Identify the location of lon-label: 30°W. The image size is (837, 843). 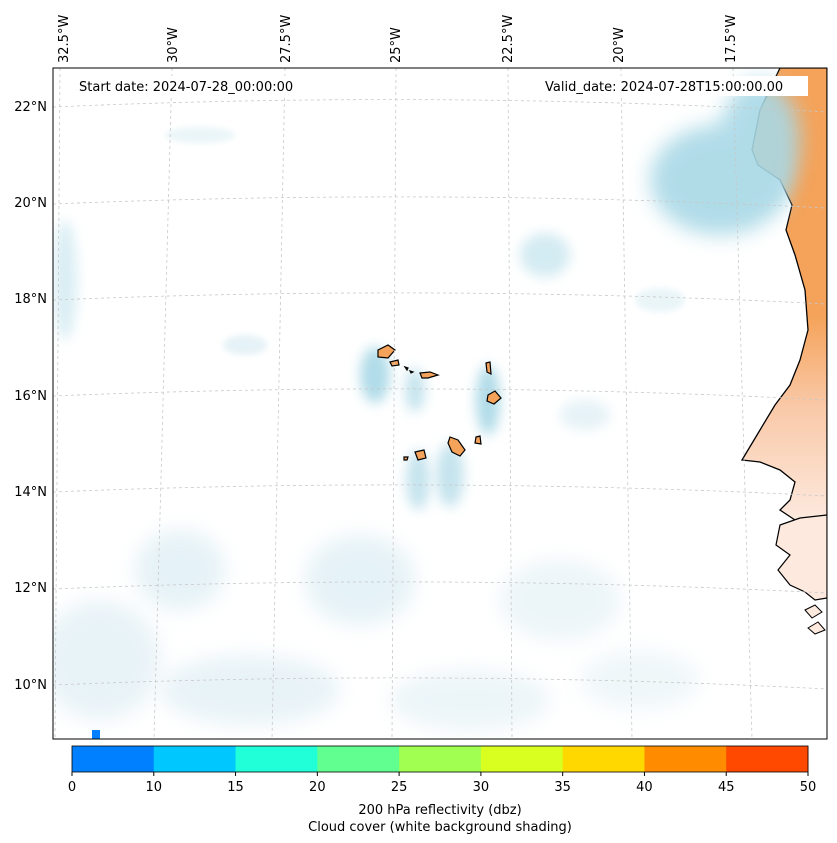
(173, 45).